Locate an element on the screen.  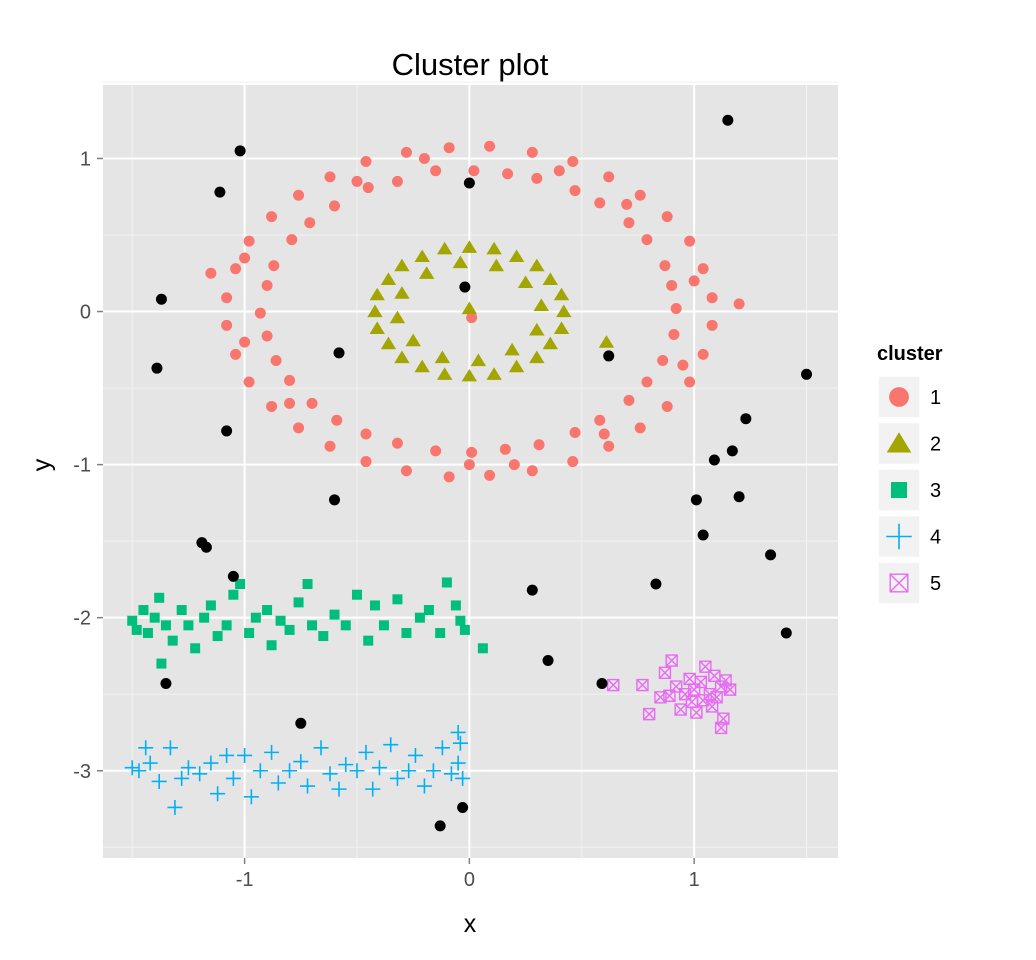
x-tick-label: -1 is located at coordinates (245, 880).